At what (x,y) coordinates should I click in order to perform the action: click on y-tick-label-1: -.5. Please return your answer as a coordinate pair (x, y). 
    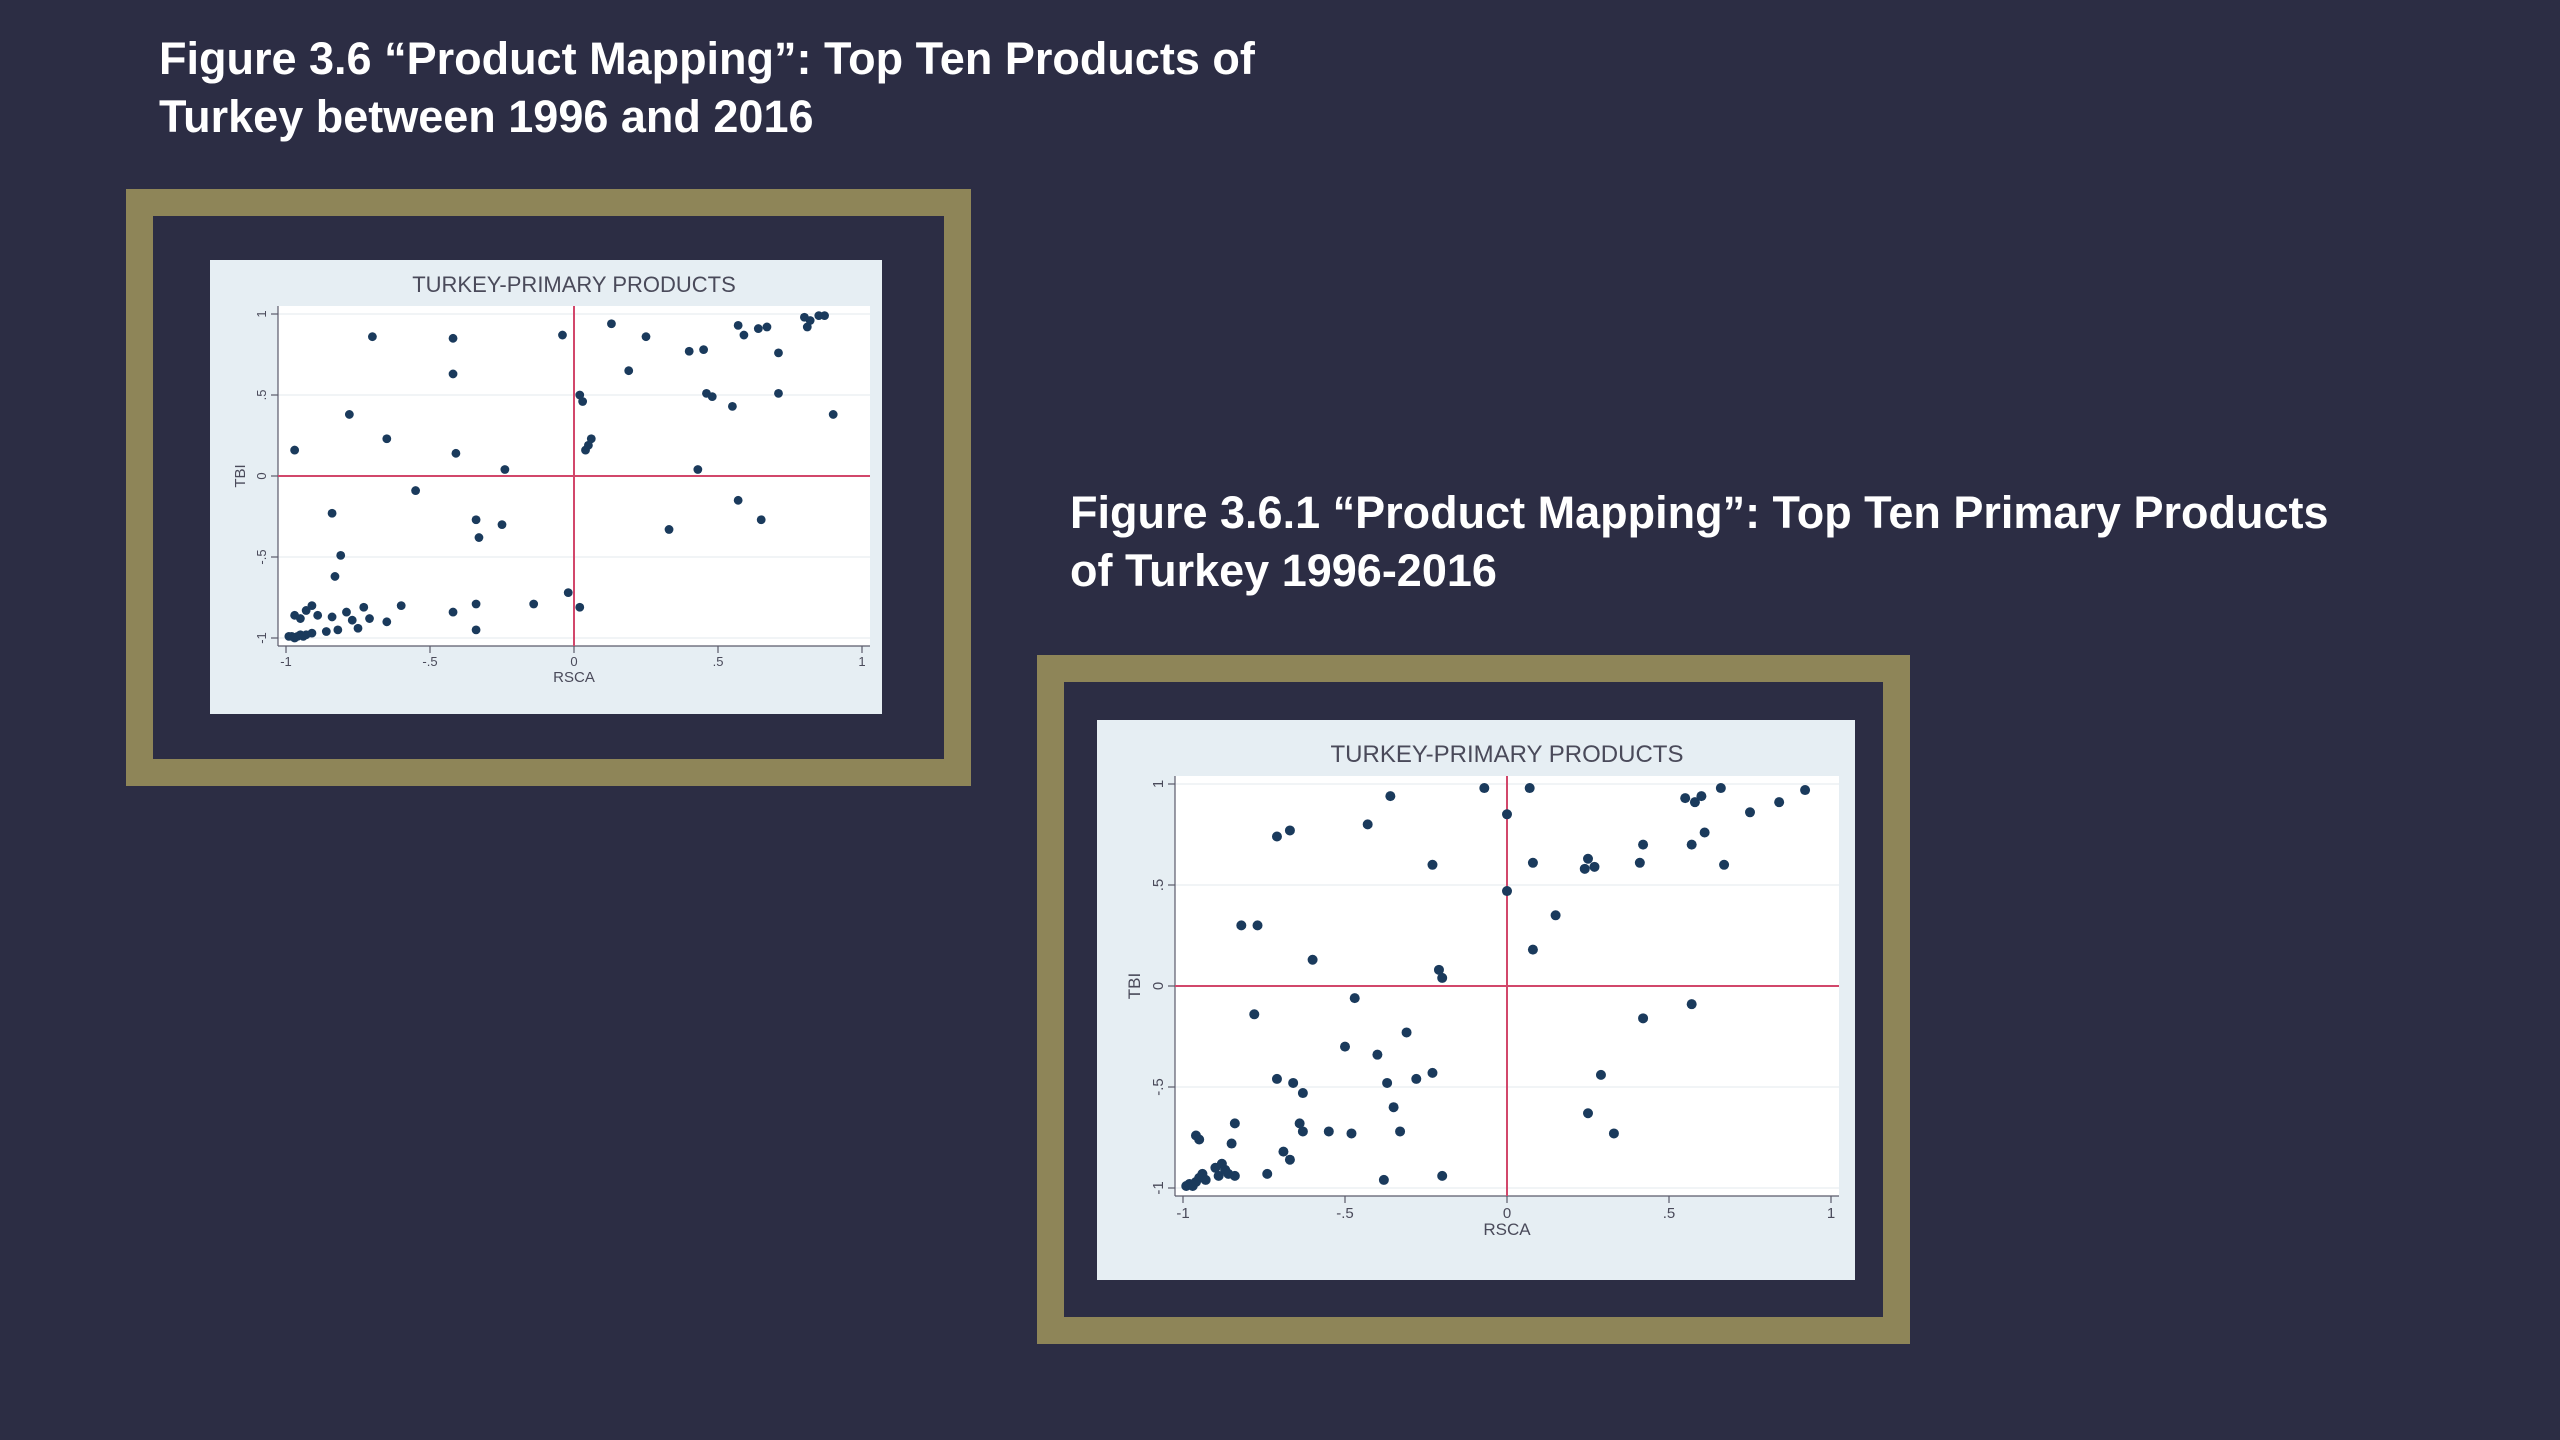
    Looking at the image, I should click on (261, 556).